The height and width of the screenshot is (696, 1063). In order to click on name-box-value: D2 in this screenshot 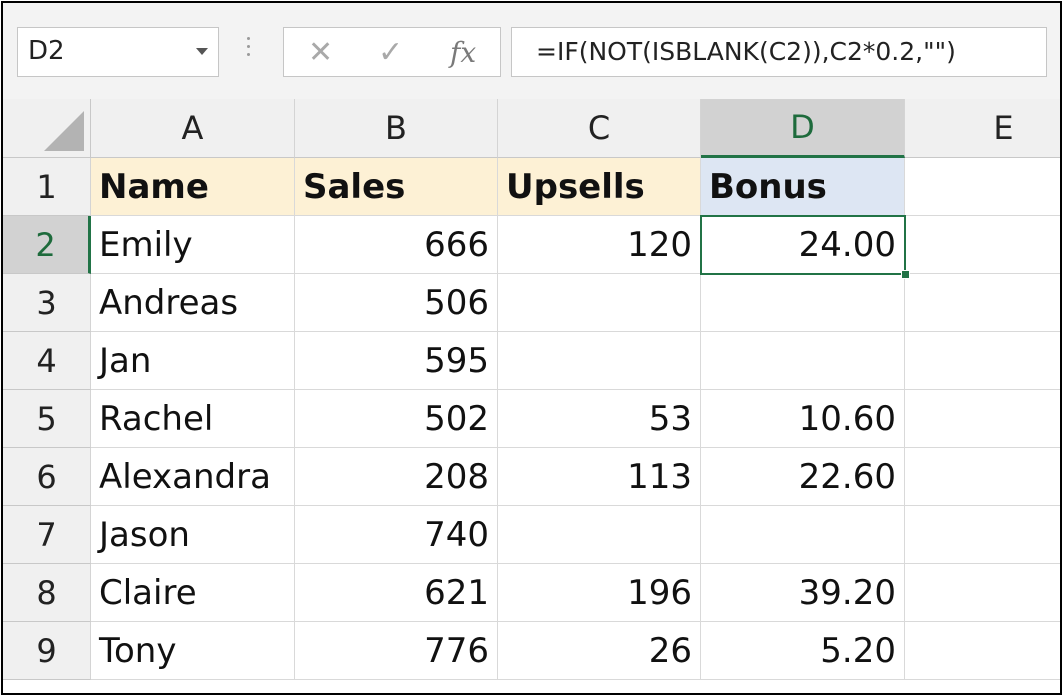, I will do `click(46, 51)`.